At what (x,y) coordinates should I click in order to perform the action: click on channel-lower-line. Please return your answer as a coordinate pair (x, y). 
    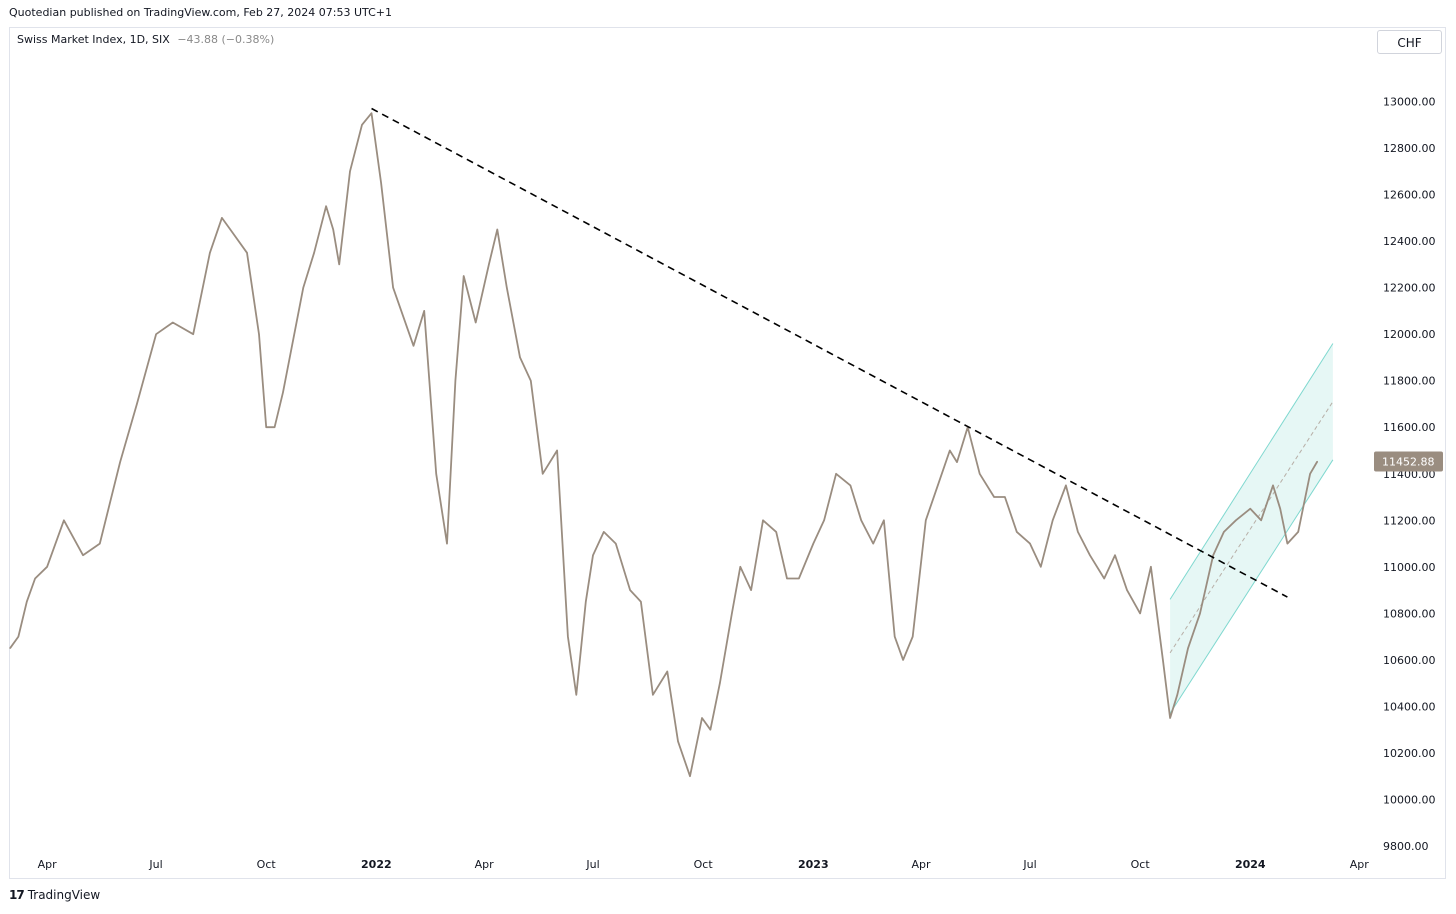
    Looking at the image, I should click on (1251, 586).